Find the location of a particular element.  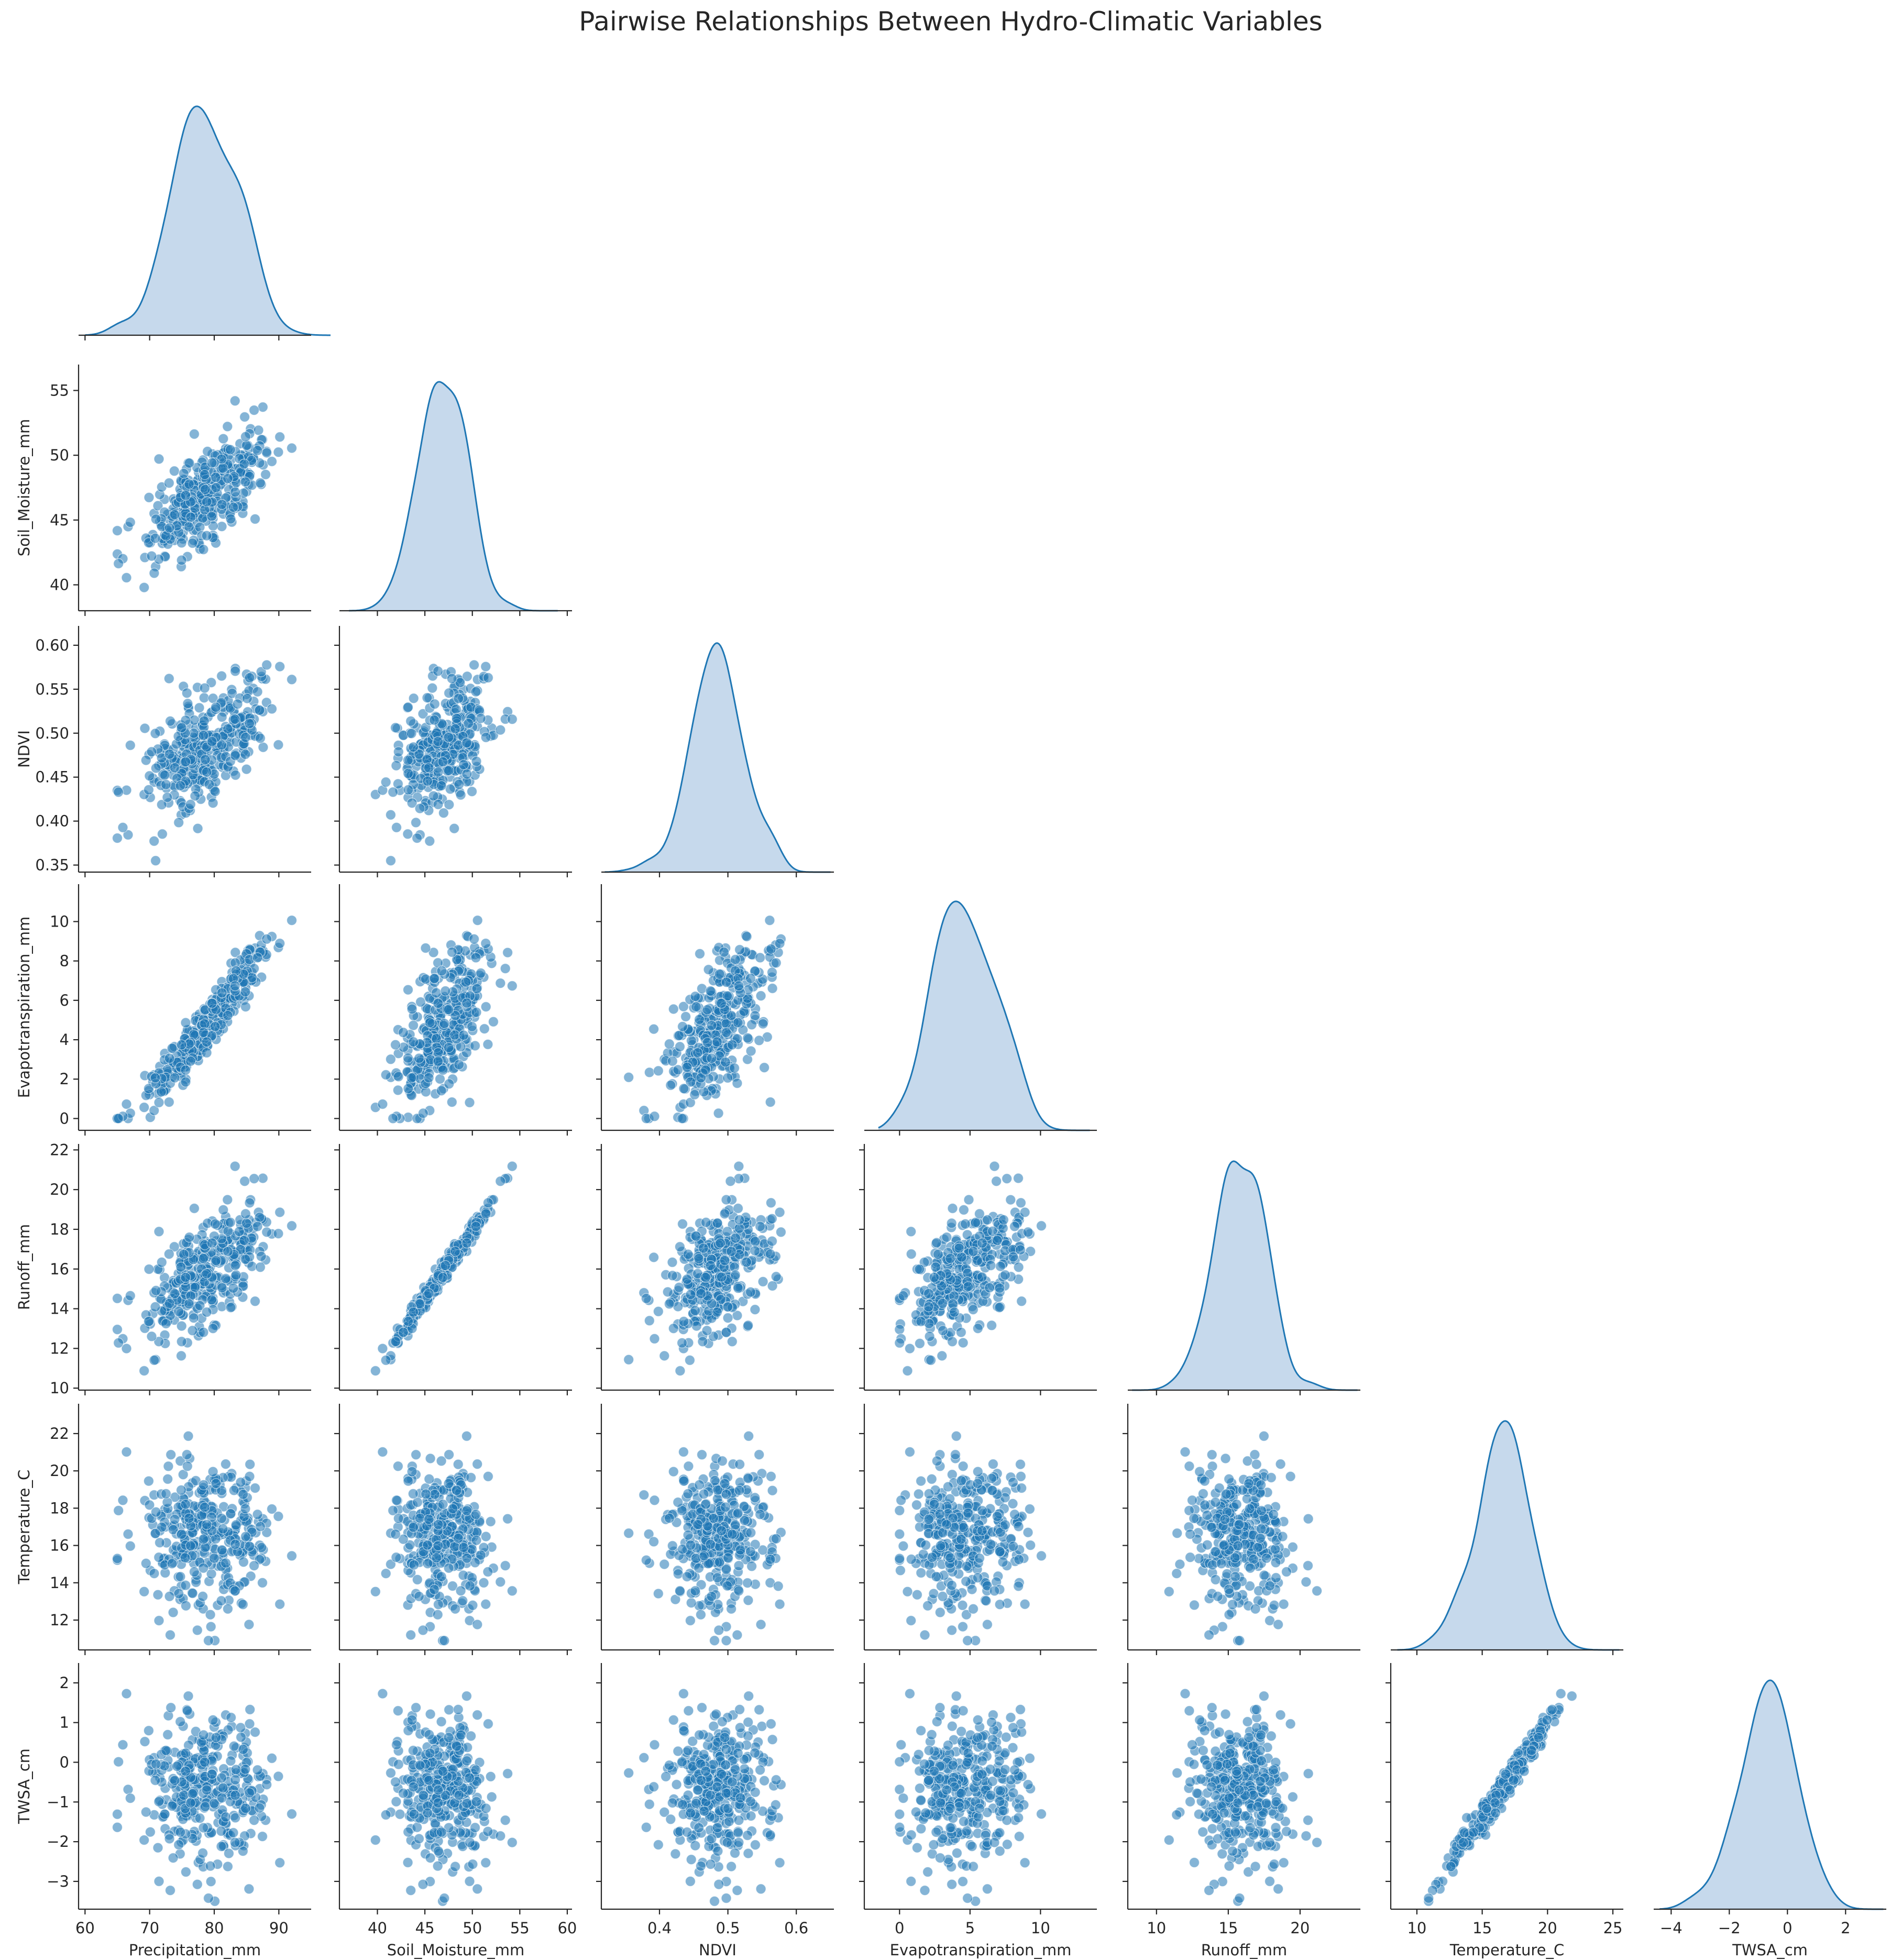

y-tick-label: 12 is located at coordinates (59, 1620).